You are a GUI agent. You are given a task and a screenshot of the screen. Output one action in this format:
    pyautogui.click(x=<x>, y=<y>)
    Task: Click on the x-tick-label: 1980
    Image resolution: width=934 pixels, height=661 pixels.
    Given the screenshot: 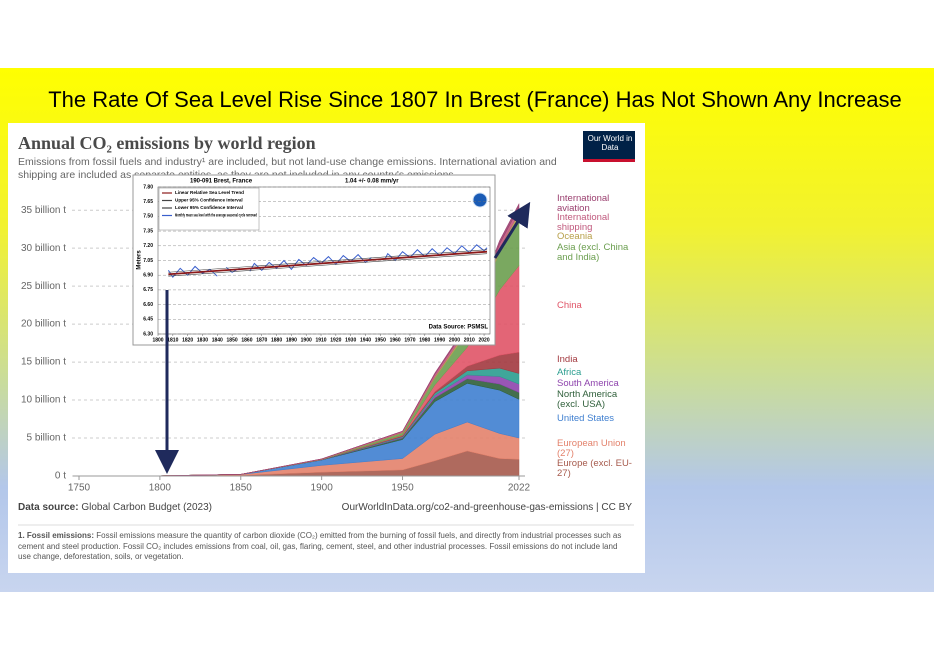 What is the action you would take?
    pyautogui.click(x=424, y=340)
    